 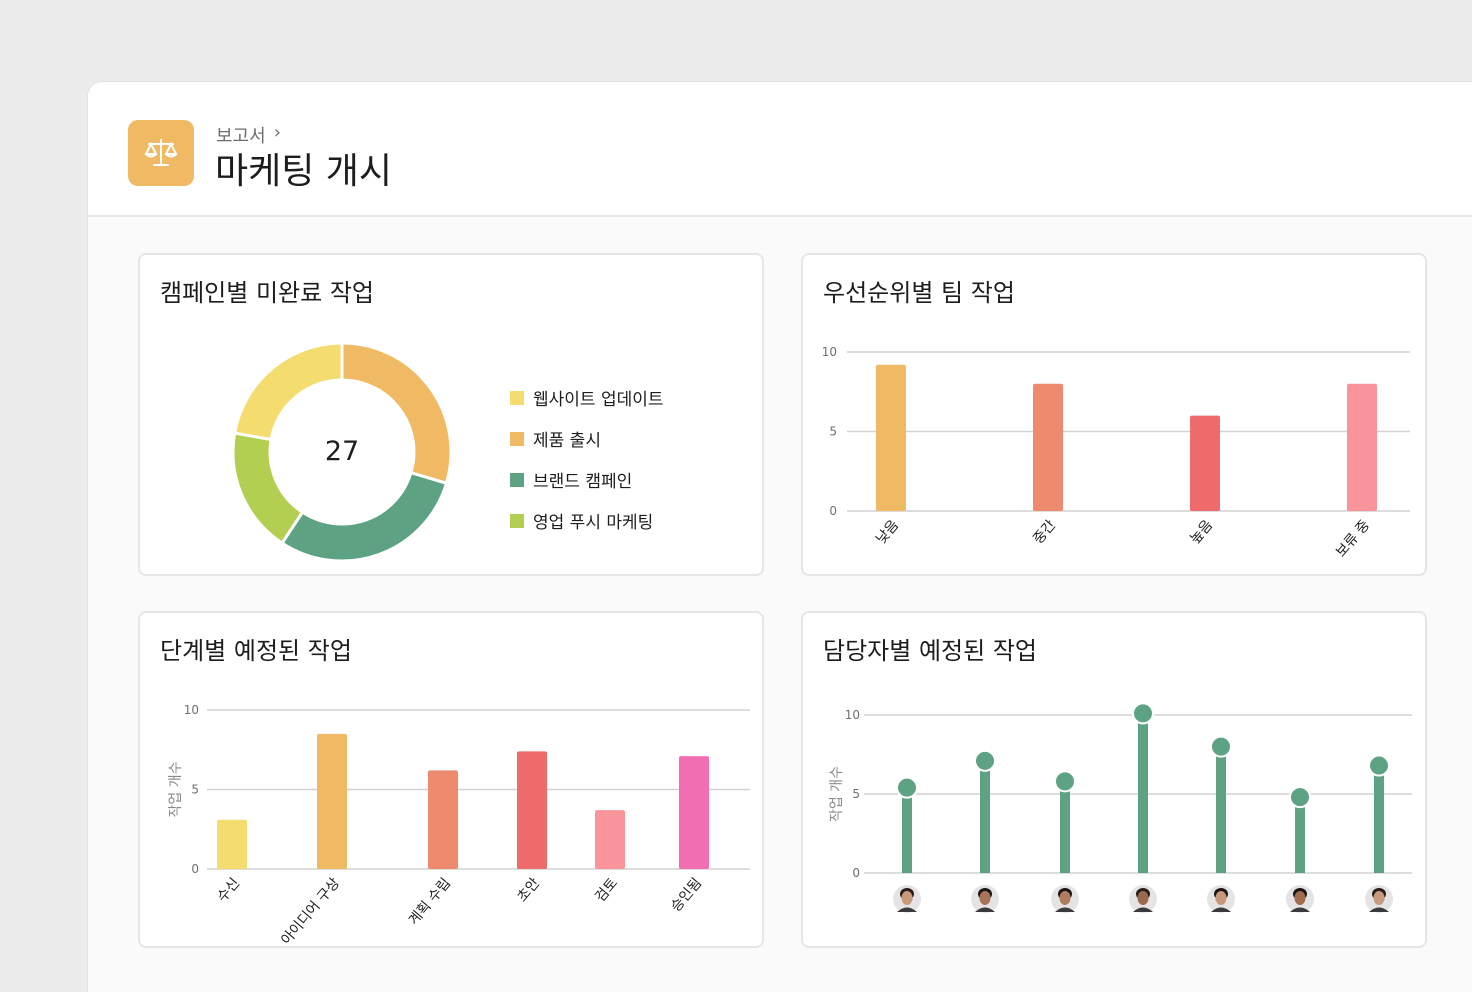 What do you see at coordinates (241, 136) in the screenshot?
I see `breadcrumb-reports: 보고서` at bounding box center [241, 136].